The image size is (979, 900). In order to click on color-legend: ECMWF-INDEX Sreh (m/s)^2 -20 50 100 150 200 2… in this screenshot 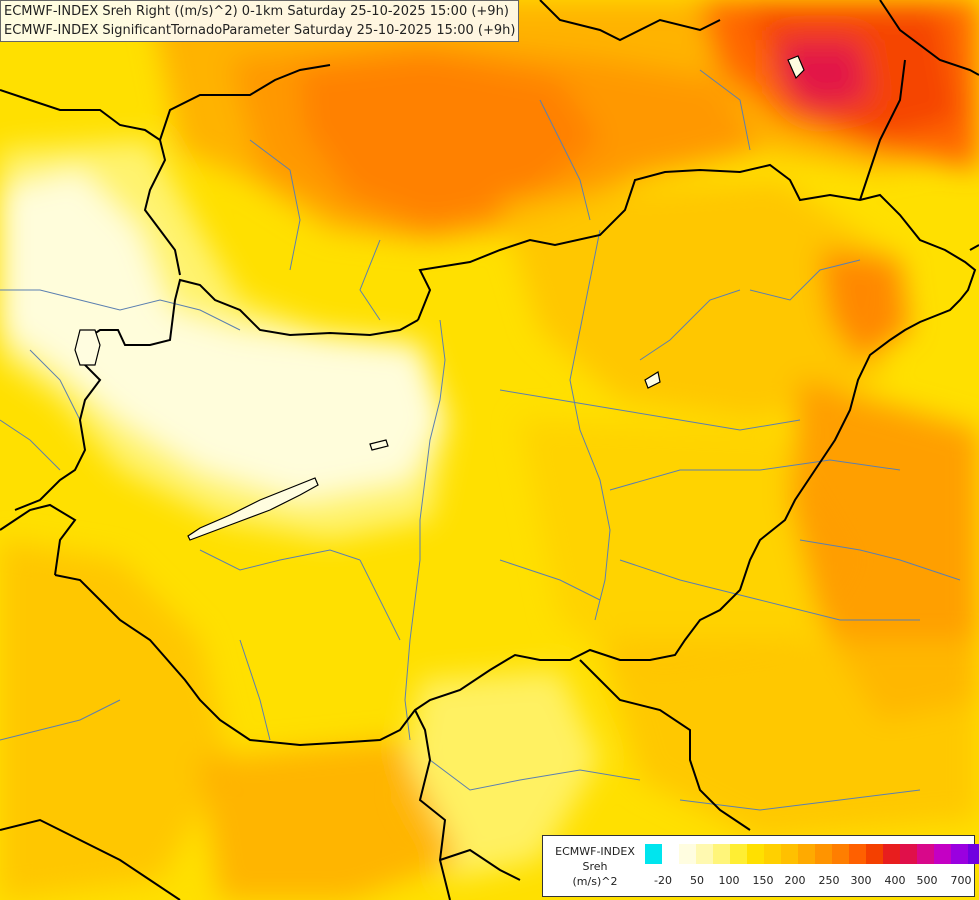, I will do `click(760, 866)`.